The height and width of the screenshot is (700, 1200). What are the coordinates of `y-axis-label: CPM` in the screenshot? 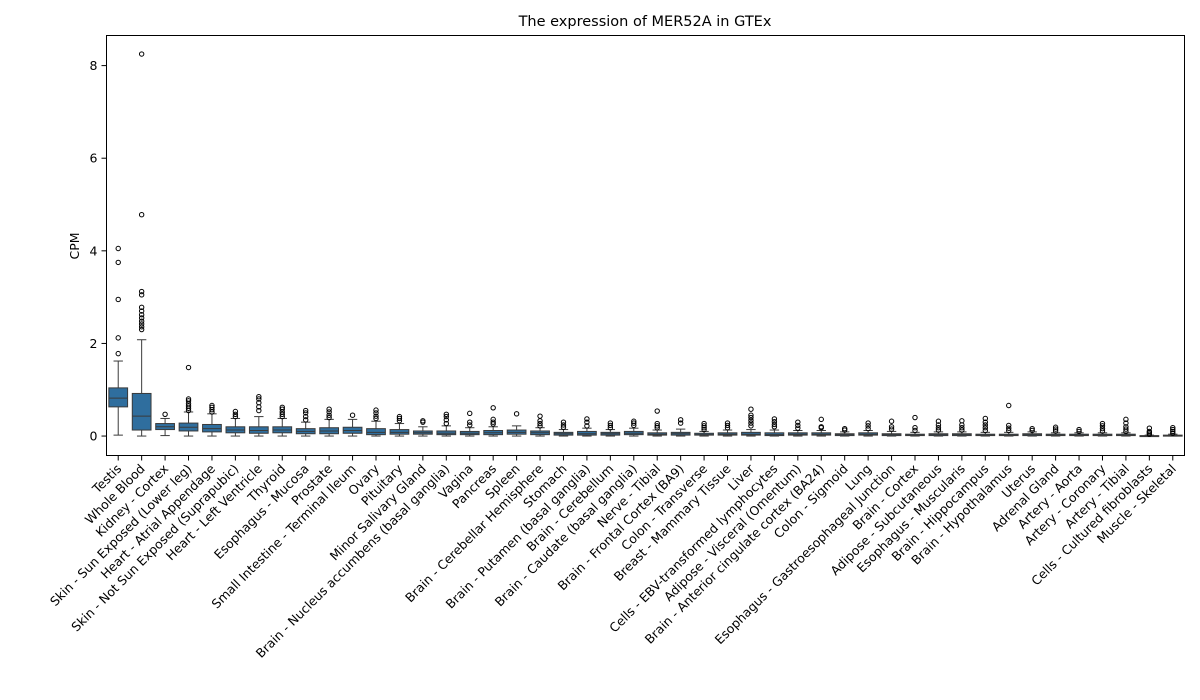 It's located at (74, 245).